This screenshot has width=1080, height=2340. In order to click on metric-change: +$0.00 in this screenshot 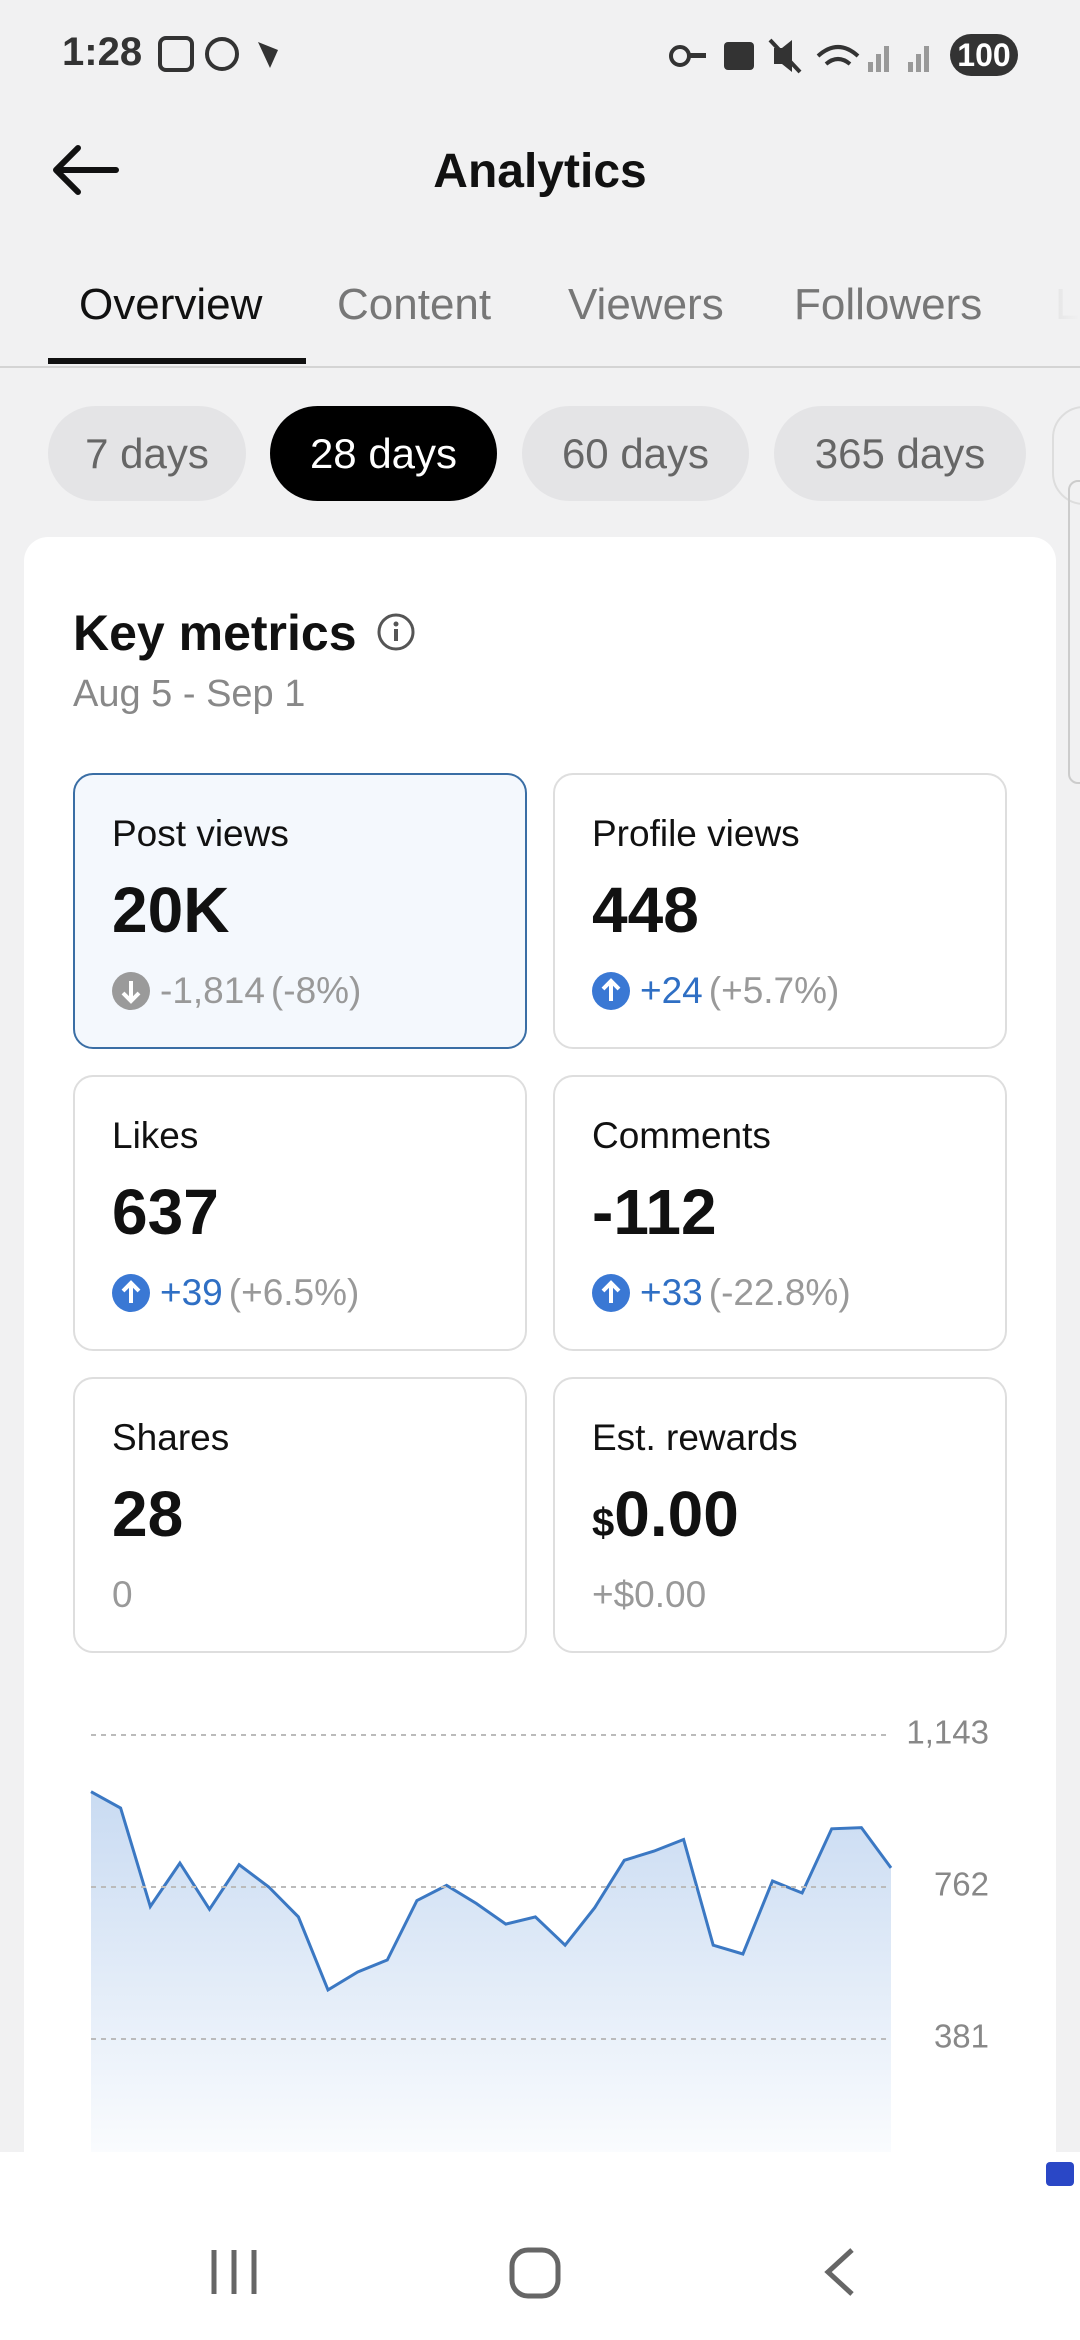, I will do `click(649, 1595)`.